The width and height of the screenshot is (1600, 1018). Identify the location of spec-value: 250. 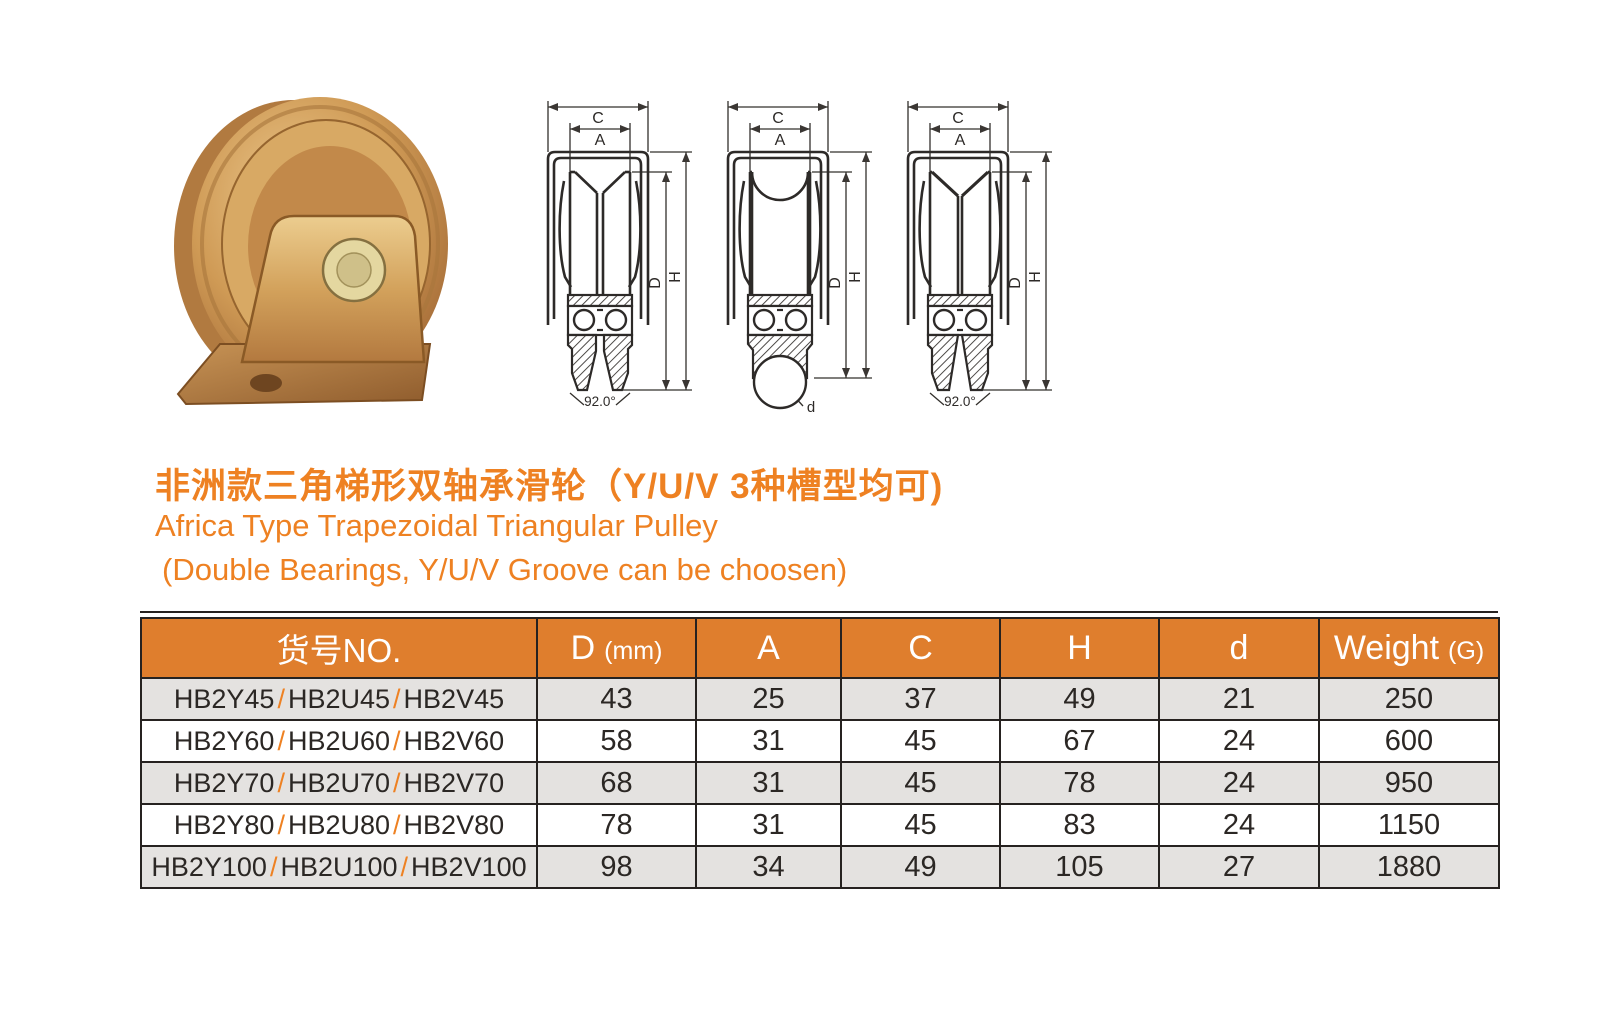
(1409, 699).